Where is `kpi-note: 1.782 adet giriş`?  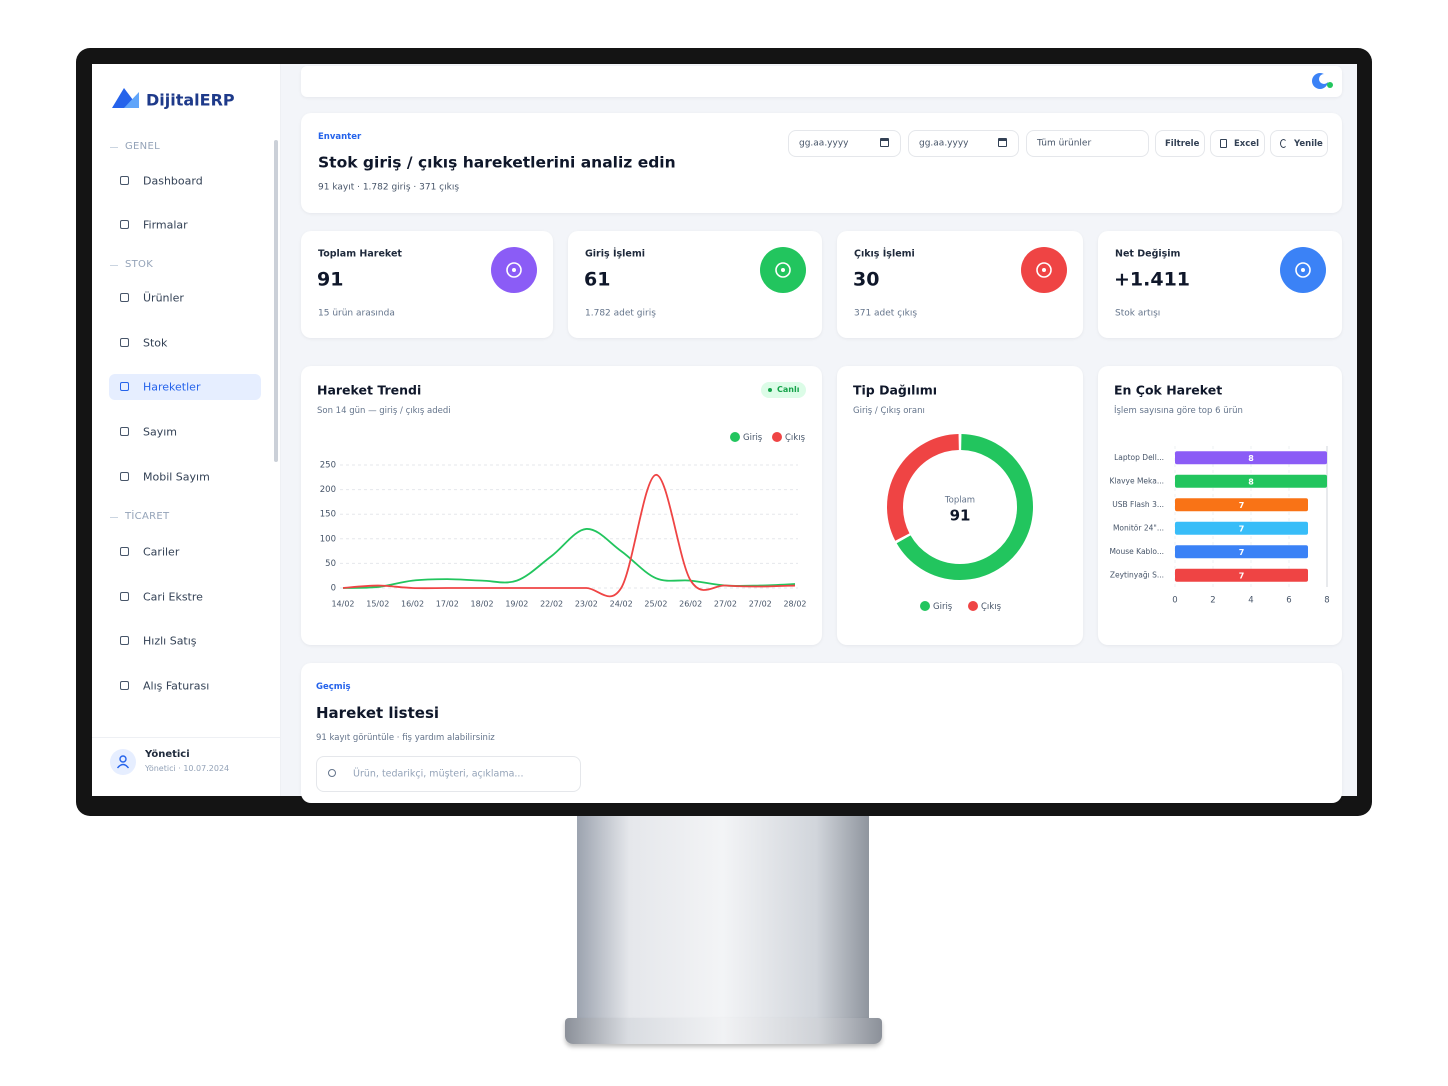
kpi-note: 1.782 adet giriş is located at coordinates (620, 313).